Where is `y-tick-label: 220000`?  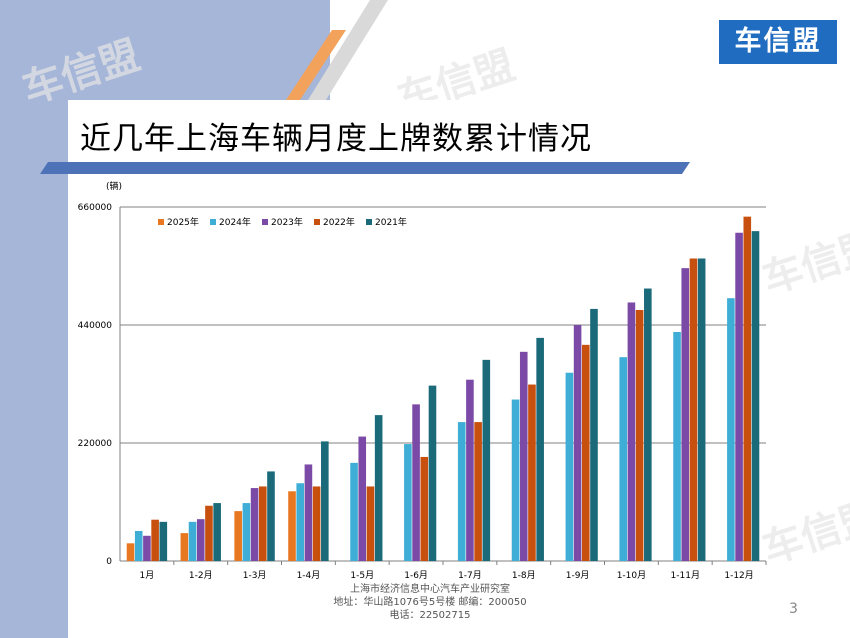
y-tick-label: 220000 is located at coordinates (95, 444).